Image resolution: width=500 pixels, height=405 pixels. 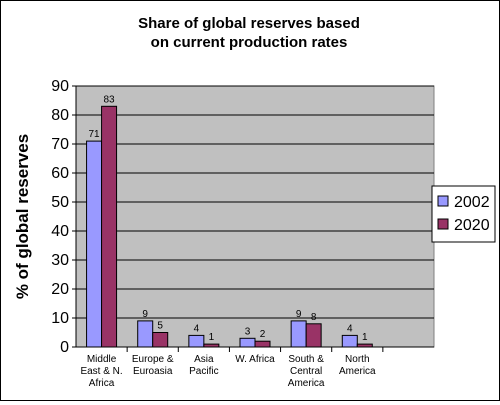 I want to click on legend-label-2020: 2020, so click(x=472, y=225).